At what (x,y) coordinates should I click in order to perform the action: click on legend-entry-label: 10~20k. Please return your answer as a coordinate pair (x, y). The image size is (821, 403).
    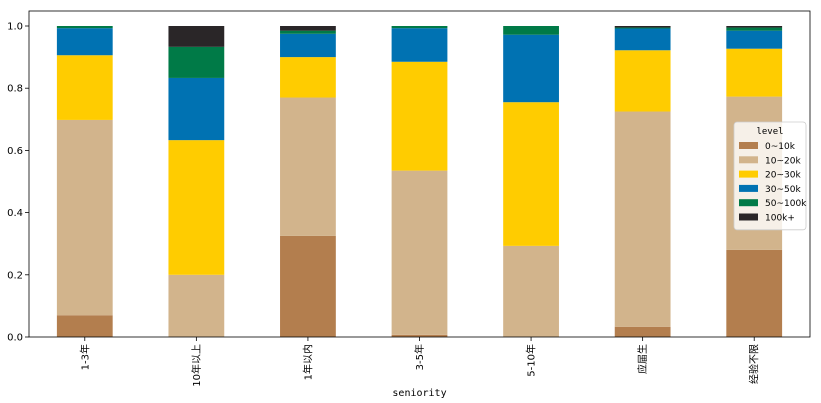
    Looking at the image, I should click on (783, 161).